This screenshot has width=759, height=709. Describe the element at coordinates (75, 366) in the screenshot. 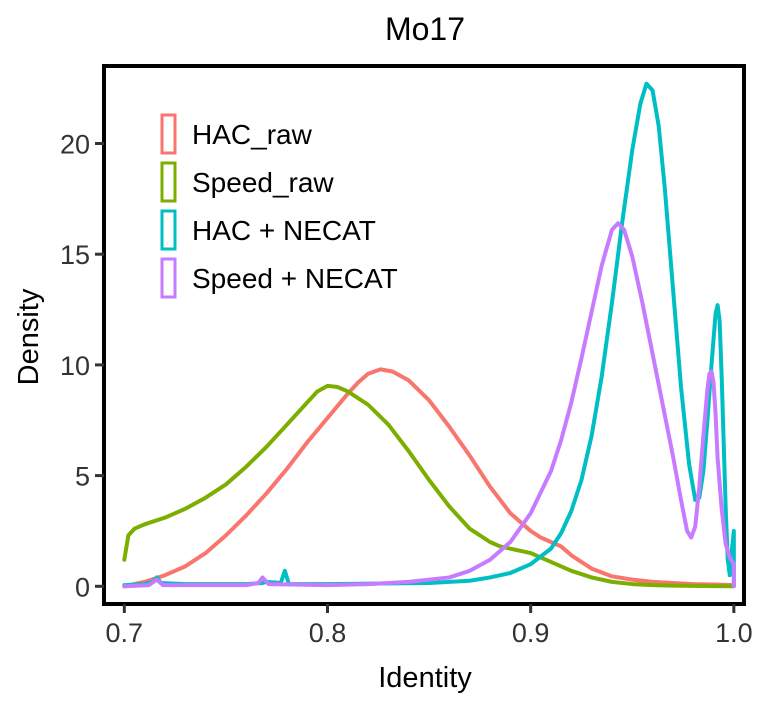

I see `y-tick-label: 10` at that location.